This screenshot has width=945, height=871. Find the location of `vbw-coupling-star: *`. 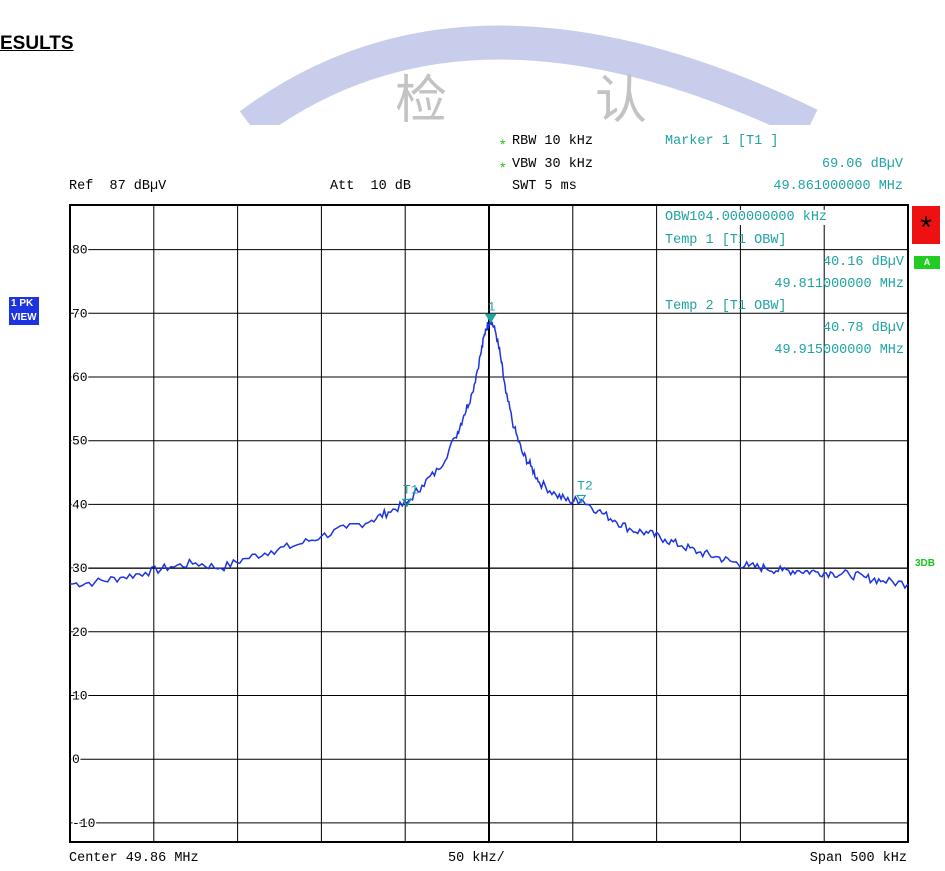

vbw-coupling-star: * is located at coordinates (503, 167).